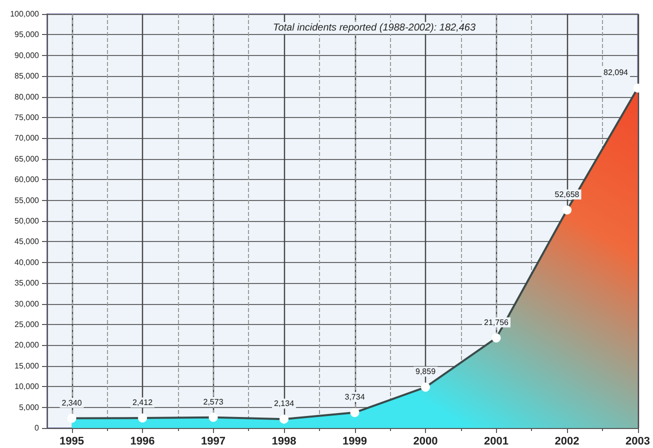  I want to click on y-tick-label: 10,000, so click(27, 387).